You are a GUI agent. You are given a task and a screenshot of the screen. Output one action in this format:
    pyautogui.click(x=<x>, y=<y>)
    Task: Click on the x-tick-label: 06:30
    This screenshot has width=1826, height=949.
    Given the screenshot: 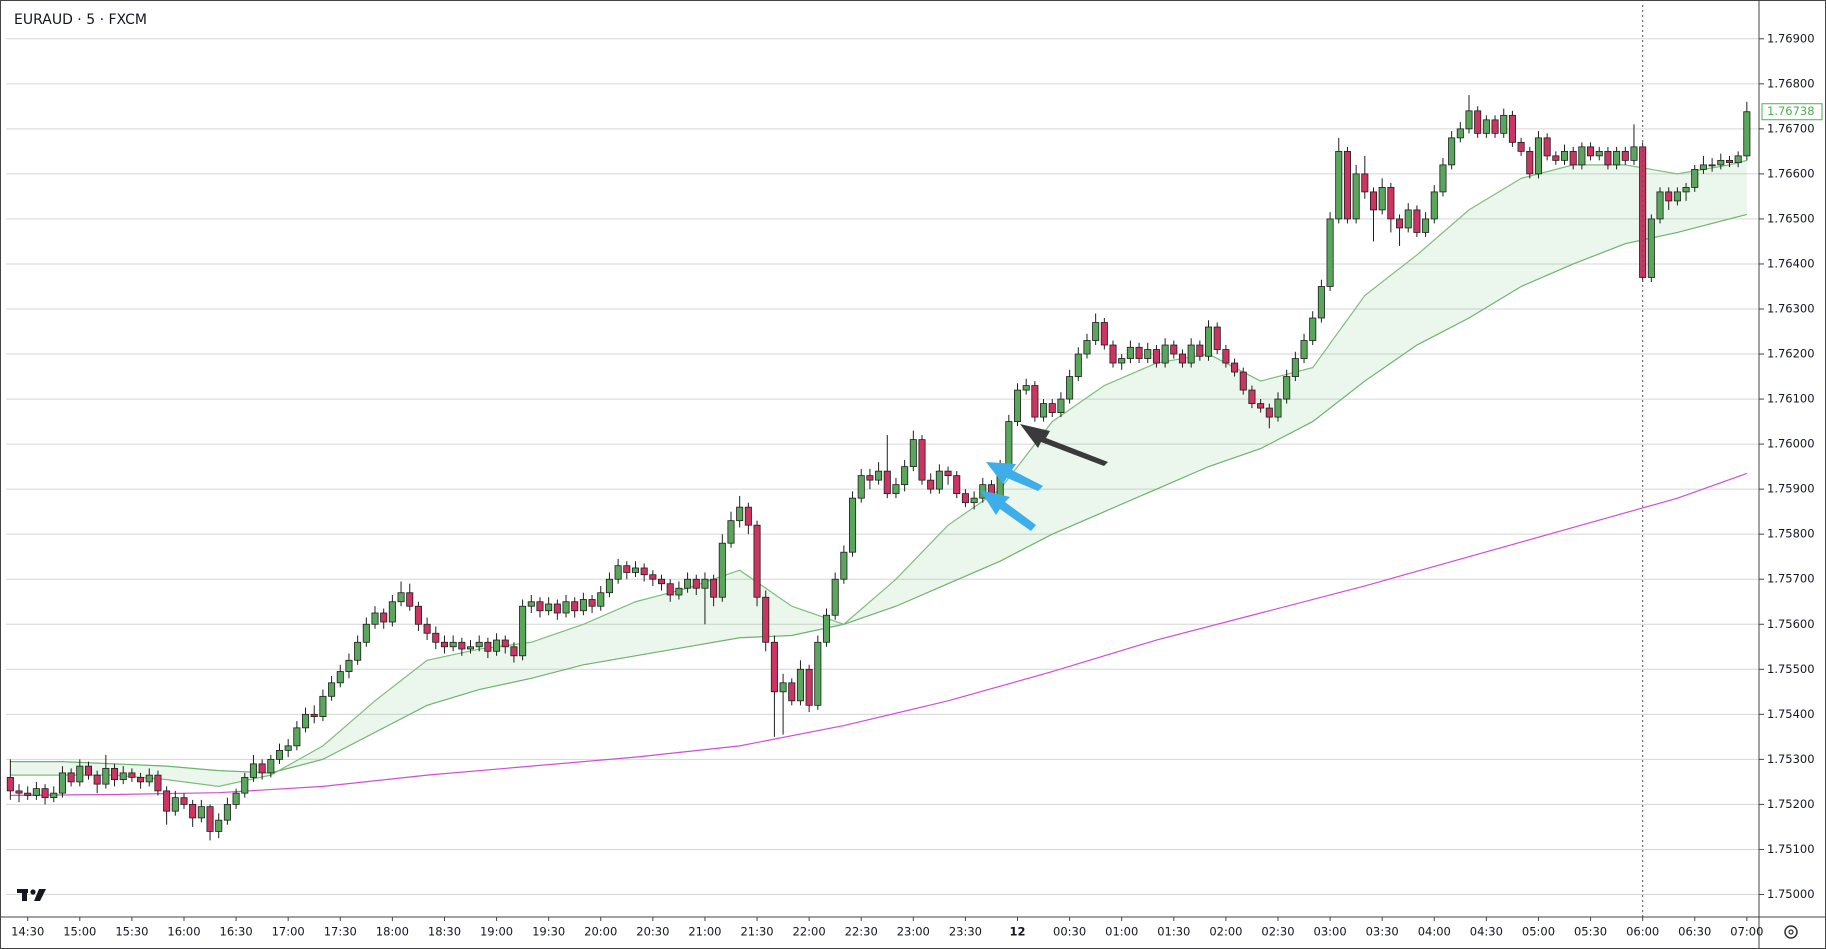 What is the action you would take?
    pyautogui.click(x=1694, y=932)
    